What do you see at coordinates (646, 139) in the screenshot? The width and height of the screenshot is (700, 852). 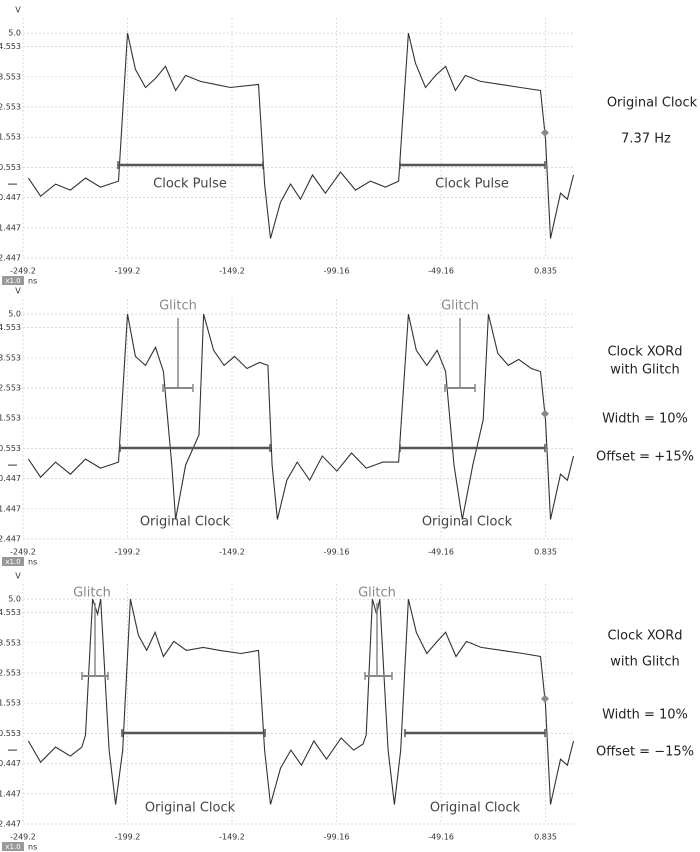 I see `side-label: 7.37 Hz` at bounding box center [646, 139].